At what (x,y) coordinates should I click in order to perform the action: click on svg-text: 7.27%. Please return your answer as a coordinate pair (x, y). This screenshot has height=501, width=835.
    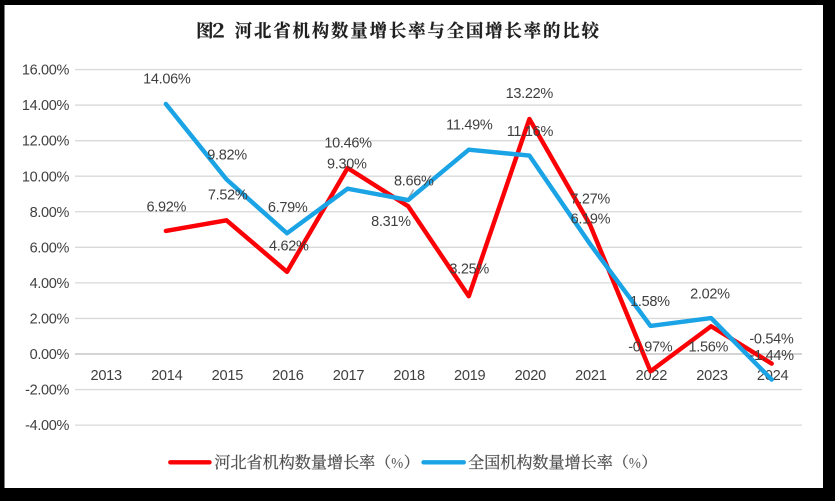
    Looking at the image, I should click on (590, 200).